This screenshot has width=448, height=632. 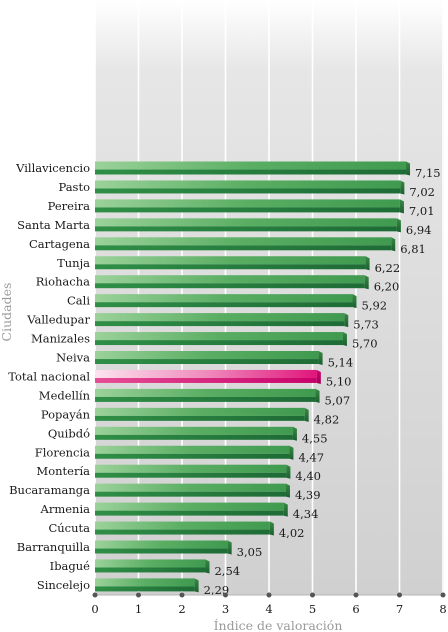 I want to click on value-label: 5,70, so click(x=365, y=344).